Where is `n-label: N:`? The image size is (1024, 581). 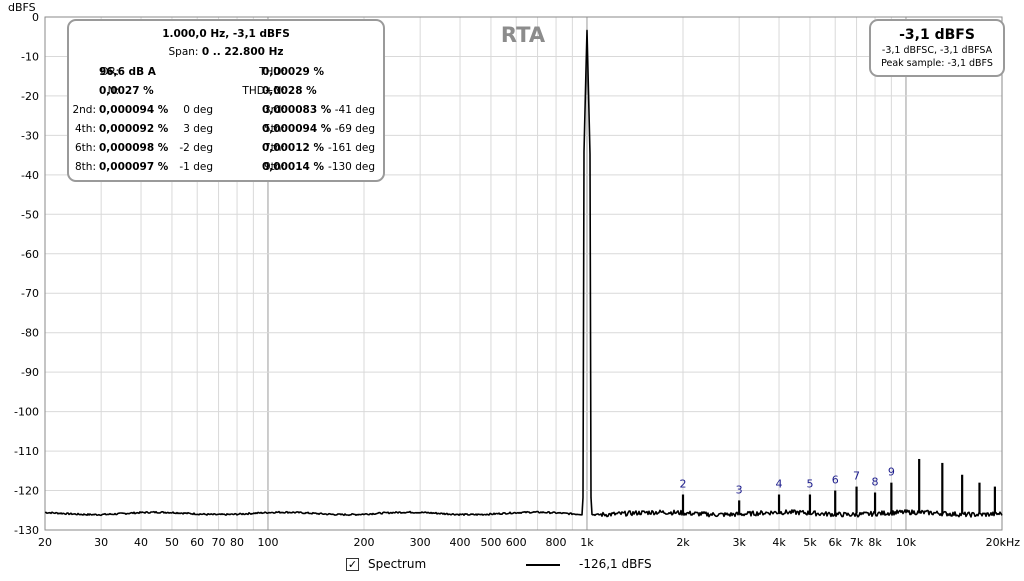 n-label: N: is located at coordinates (113, 91).